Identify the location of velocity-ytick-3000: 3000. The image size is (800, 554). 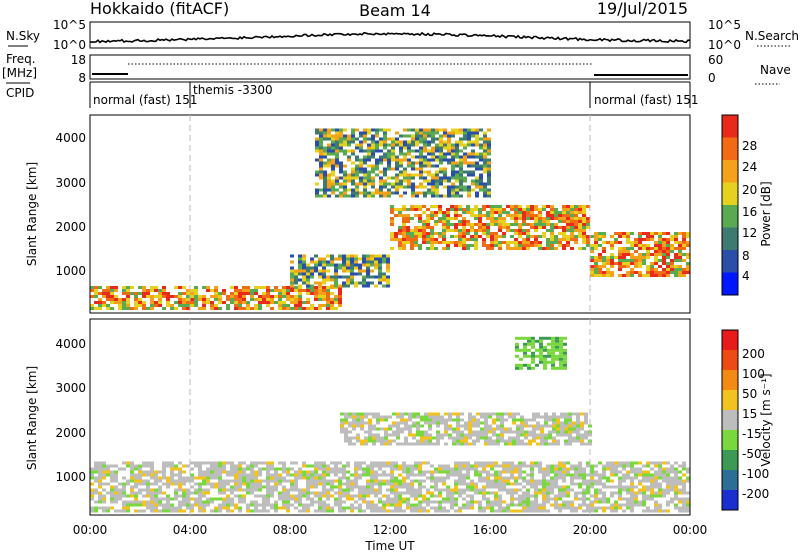
(70, 388).